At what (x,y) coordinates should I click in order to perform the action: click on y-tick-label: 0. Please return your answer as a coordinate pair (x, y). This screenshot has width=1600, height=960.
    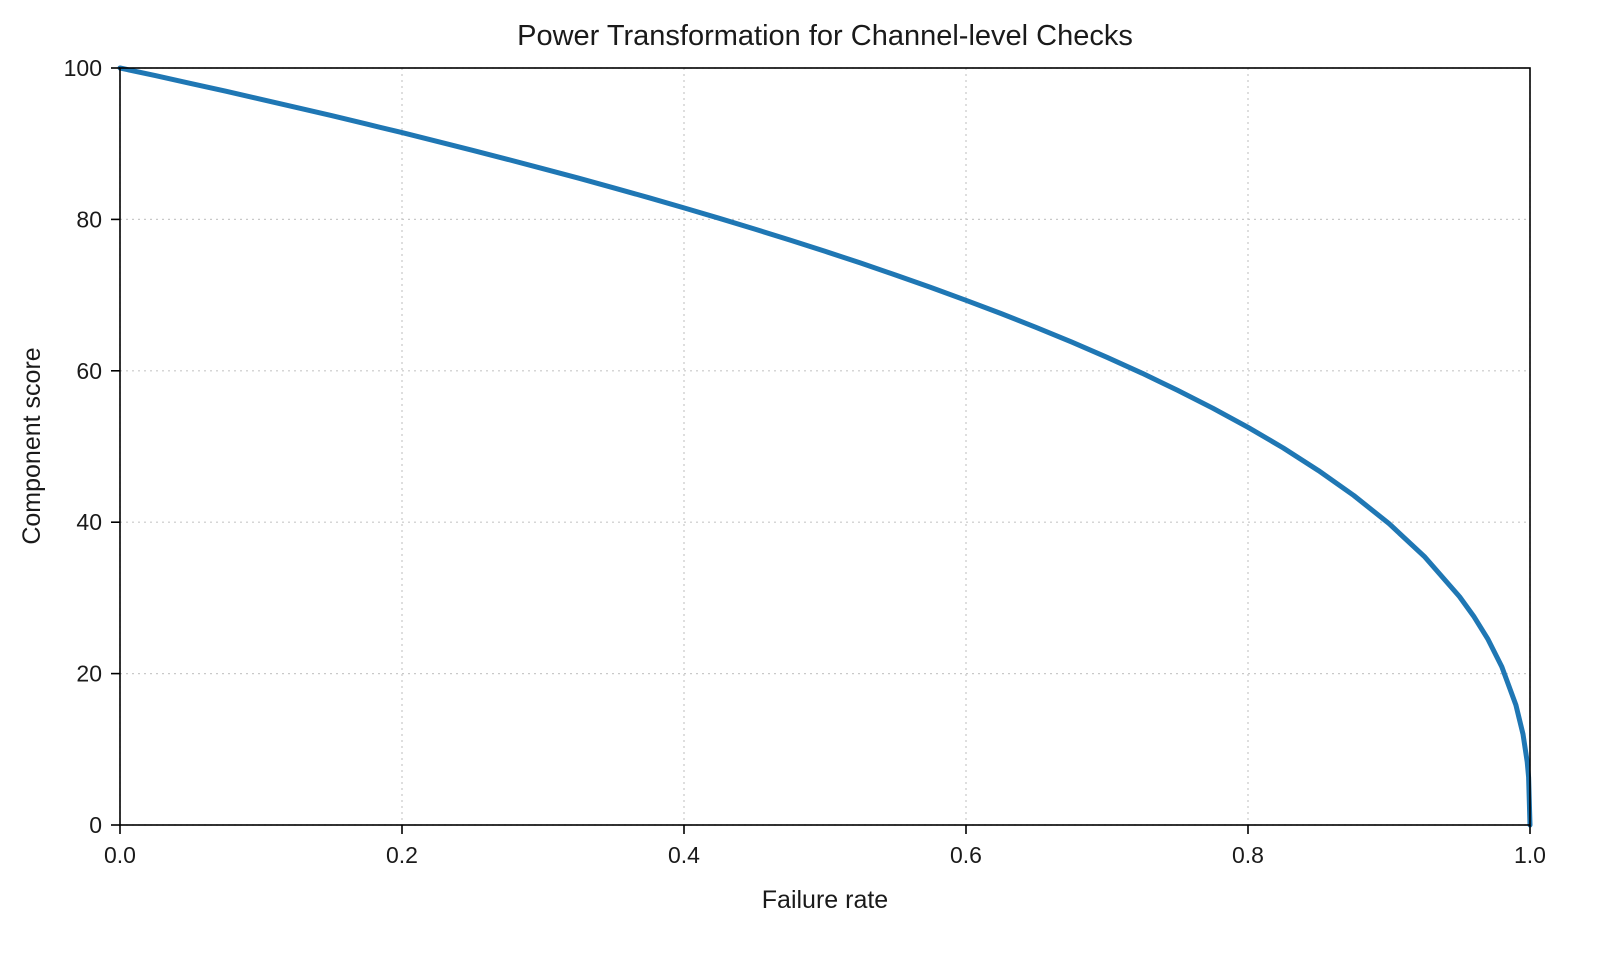
    Looking at the image, I should click on (95, 825).